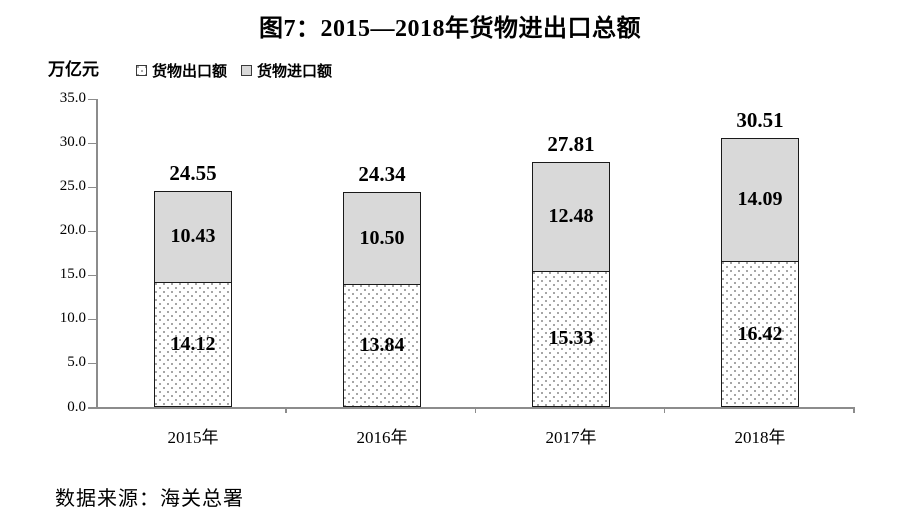  Describe the element at coordinates (571, 437) in the screenshot. I see `x-category-label: 2017年` at that location.